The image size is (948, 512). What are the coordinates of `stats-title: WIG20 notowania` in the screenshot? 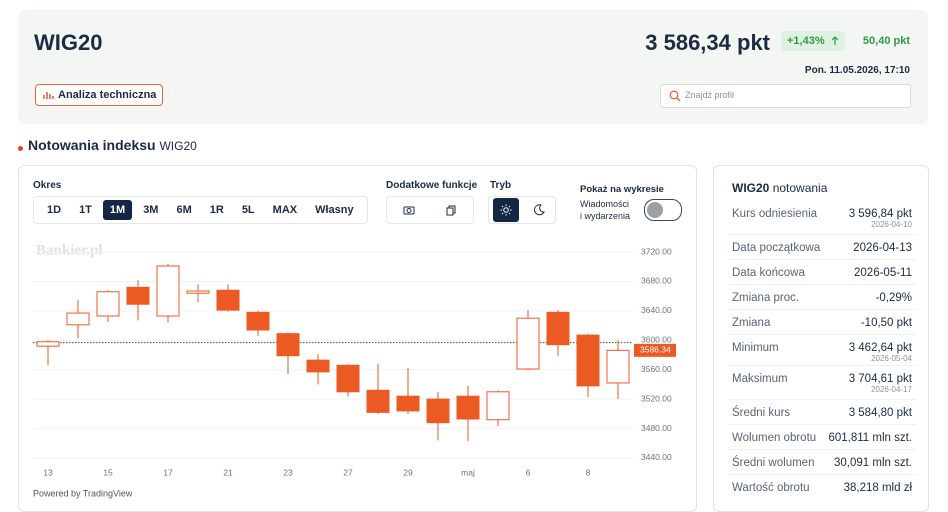 It's located at (779, 188).